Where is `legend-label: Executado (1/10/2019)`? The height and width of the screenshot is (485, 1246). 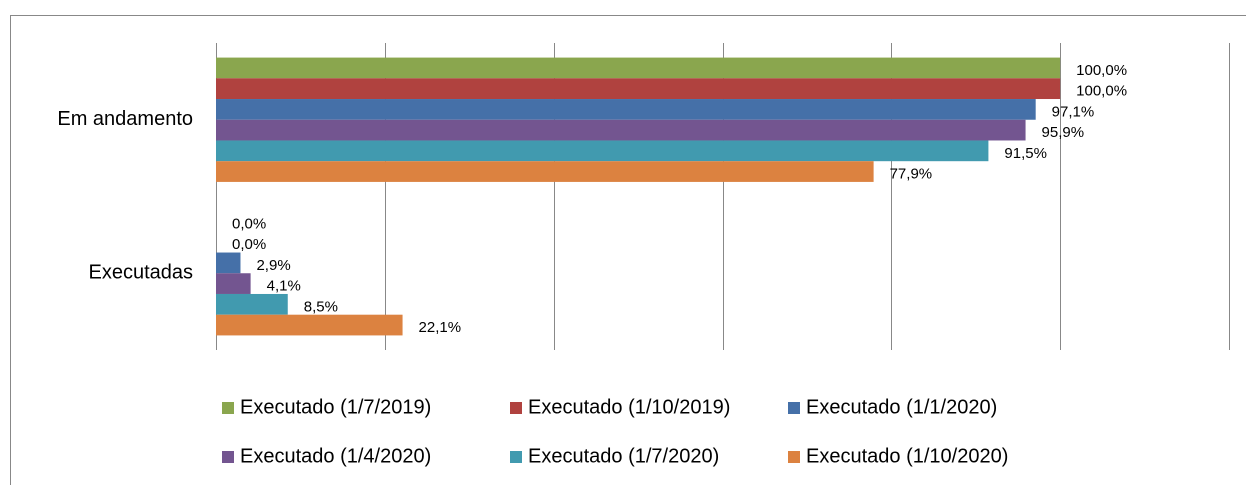 legend-label: Executado (1/10/2019) is located at coordinates (629, 407).